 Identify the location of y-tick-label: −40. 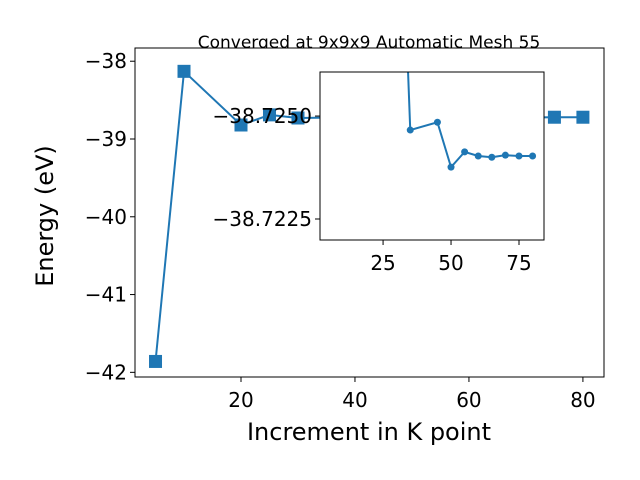
(106, 217).